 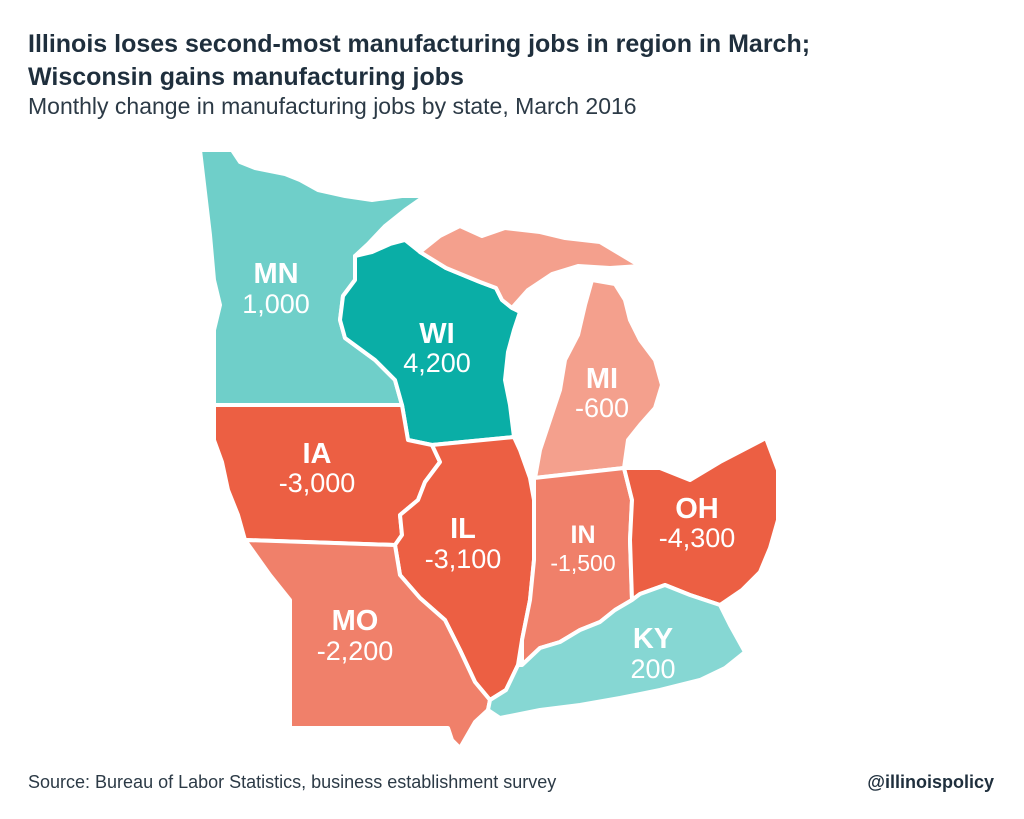 I want to click on state-mi-upper, so click(x=530, y=267).